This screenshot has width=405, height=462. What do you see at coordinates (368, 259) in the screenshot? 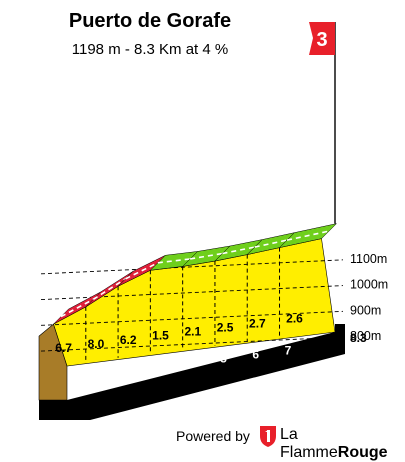
I see `elevation-tick-label: 1100m` at bounding box center [368, 259].